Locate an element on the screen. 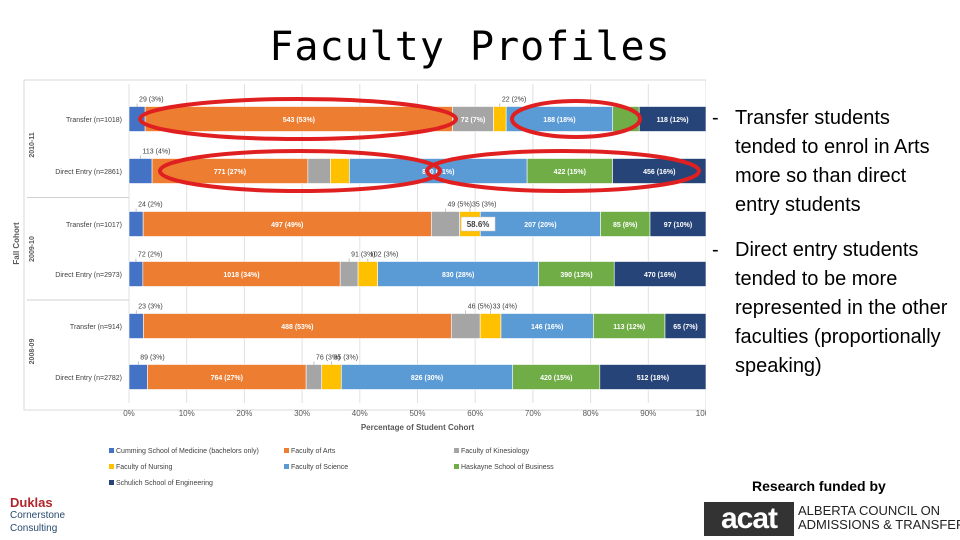 Image resolution: width=960 pixels, height=540 pixels. x-tick-label: 90% is located at coordinates (648, 413).